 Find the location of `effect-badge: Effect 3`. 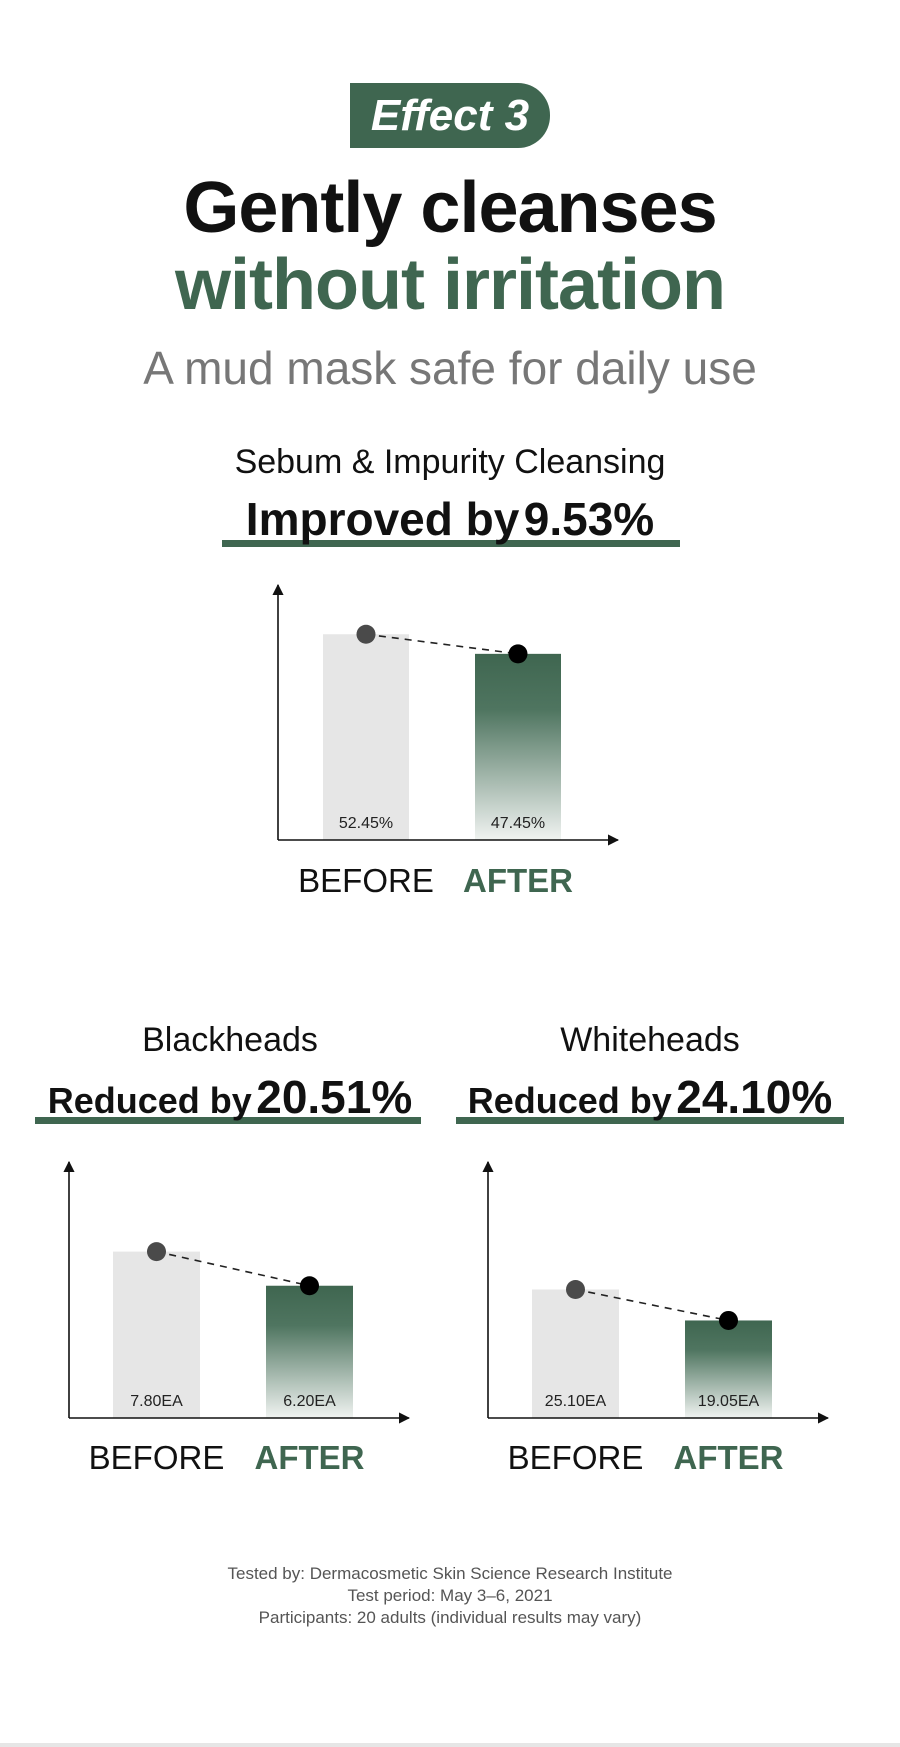

effect-badge: Effect 3 is located at coordinates (450, 115).